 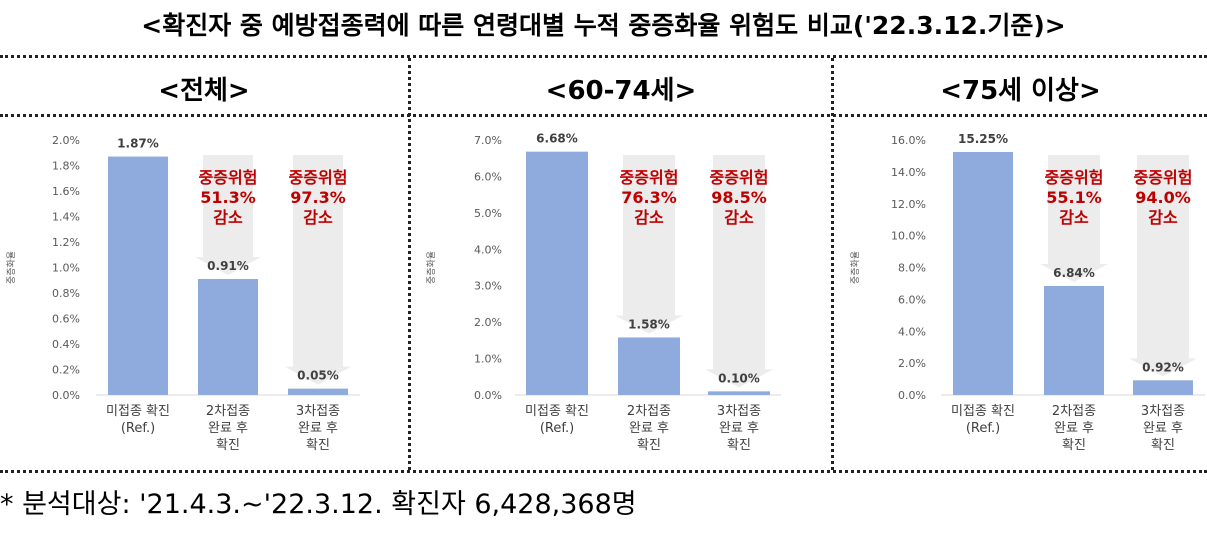 I want to click on y-tick-label: 0.6%, so click(x=66, y=319).